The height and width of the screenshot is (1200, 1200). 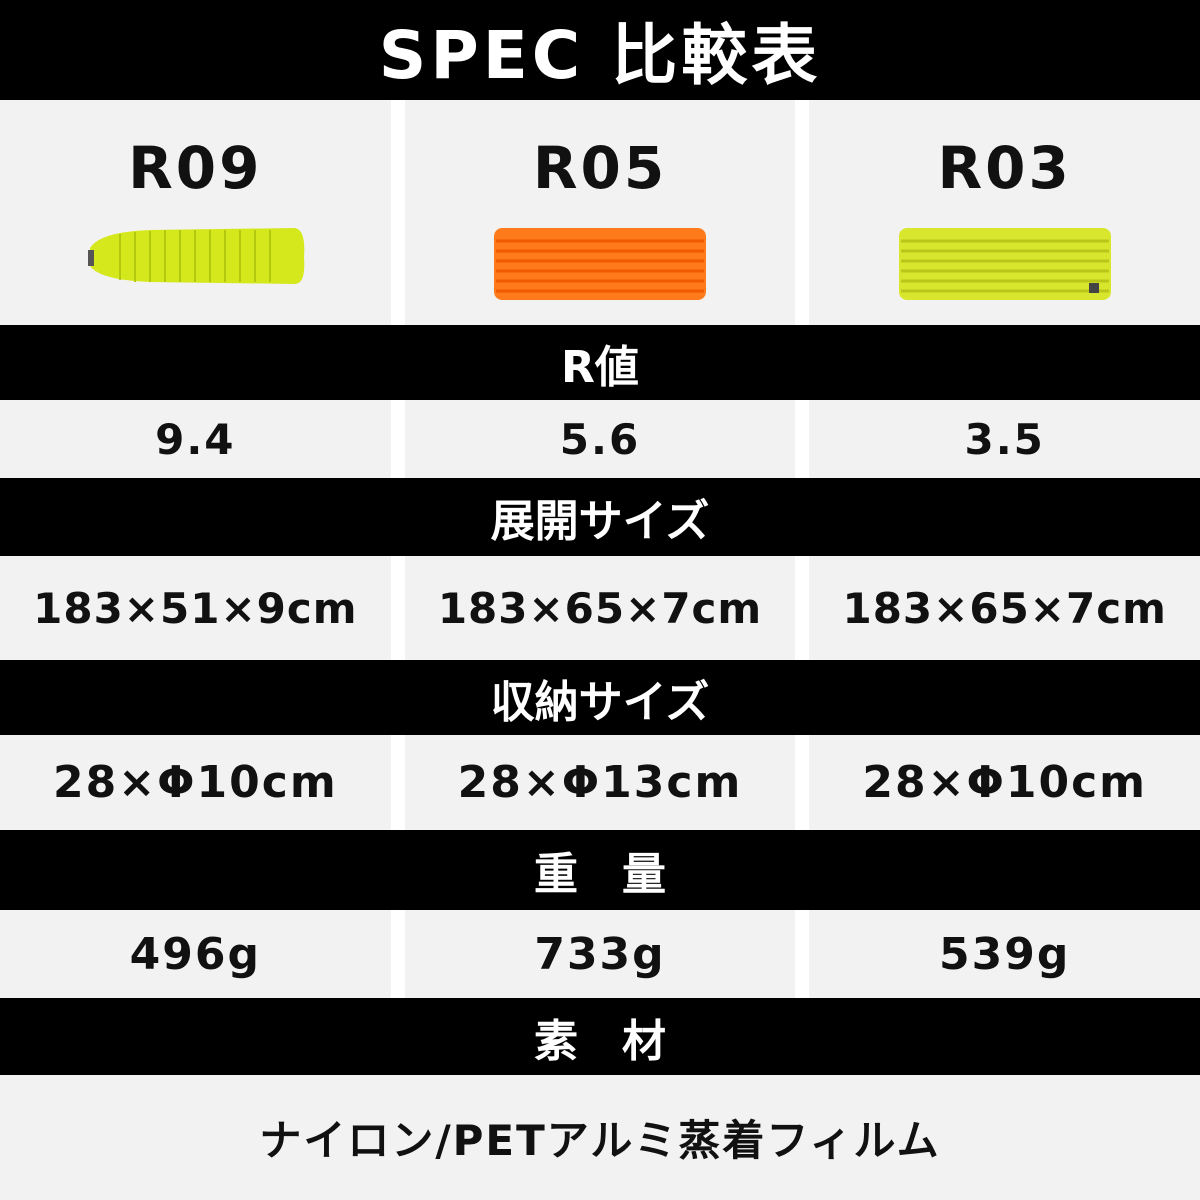 I want to click on open-size-r03: 183×65×7cm, so click(x=1004, y=608).